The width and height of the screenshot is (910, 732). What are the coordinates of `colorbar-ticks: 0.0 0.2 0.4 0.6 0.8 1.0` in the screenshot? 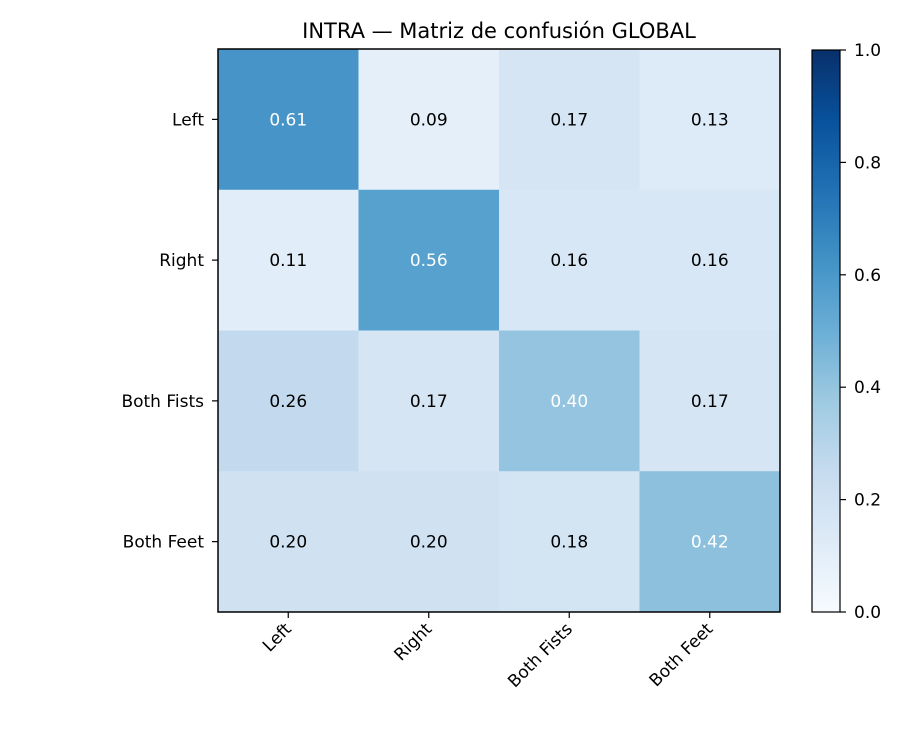 It's located at (860, 332).